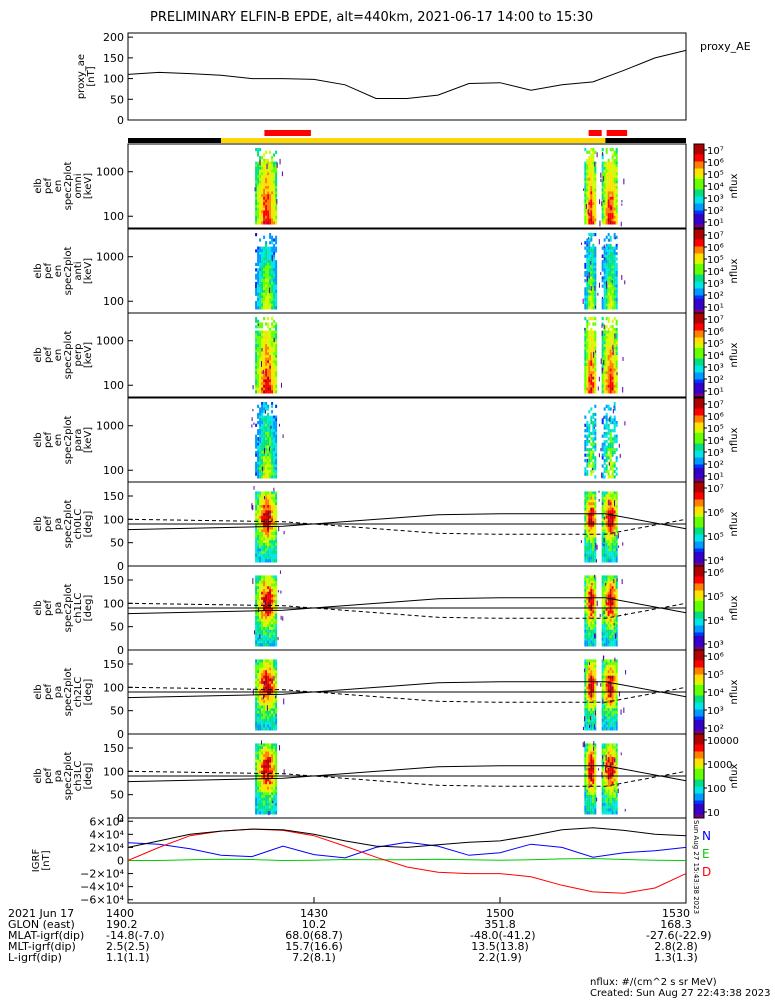  Describe the element at coordinates (117, 711) in the screenshot. I see `pa-ytick-label: 50` at that location.